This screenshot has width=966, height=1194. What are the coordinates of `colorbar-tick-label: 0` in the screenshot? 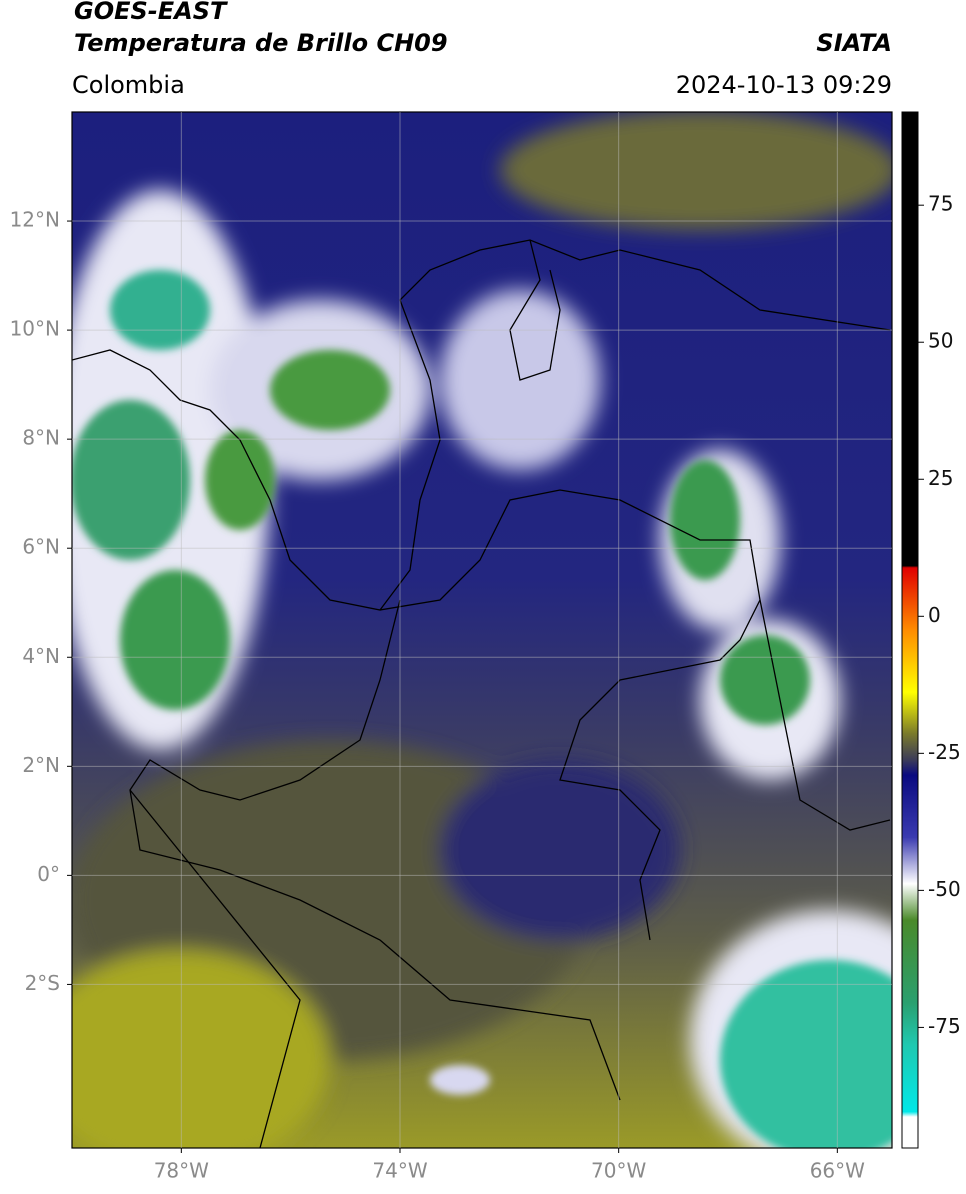 It's located at (934, 615).